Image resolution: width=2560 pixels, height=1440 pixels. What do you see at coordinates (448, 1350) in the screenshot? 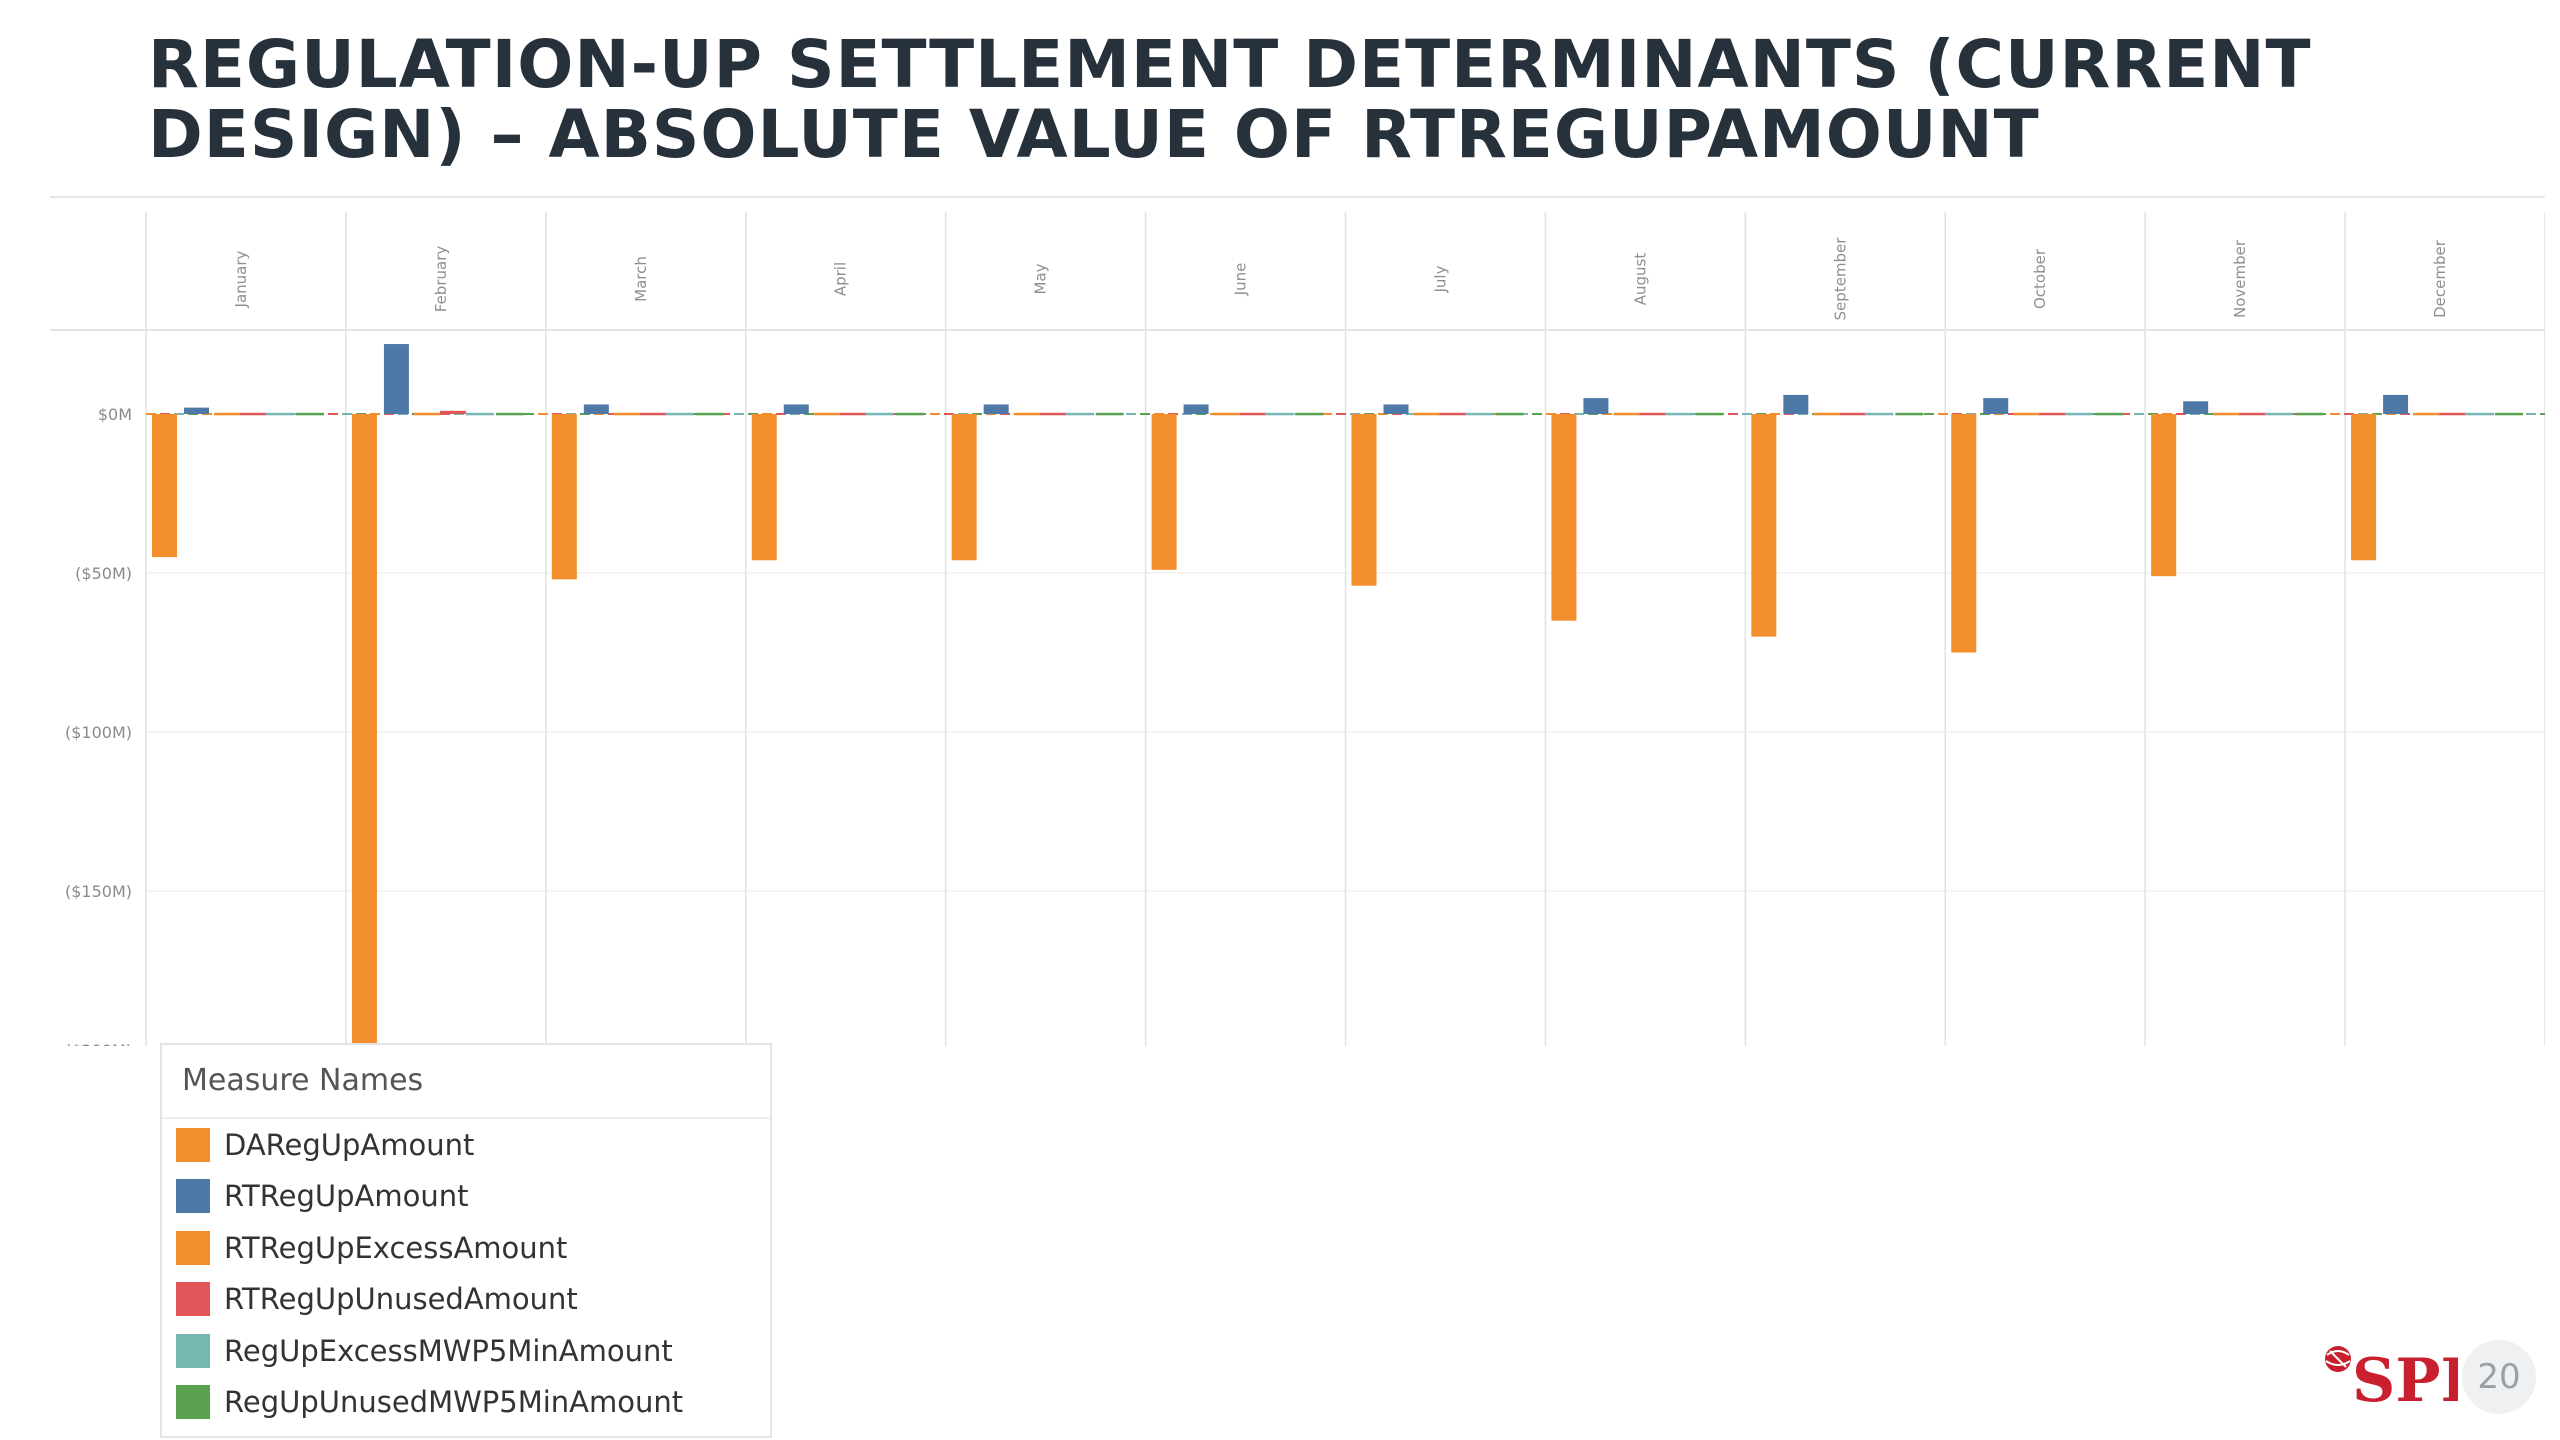
I see `legend-label: RegUpExcessMWP5MinAmount` at bounding box center [448, 1350].